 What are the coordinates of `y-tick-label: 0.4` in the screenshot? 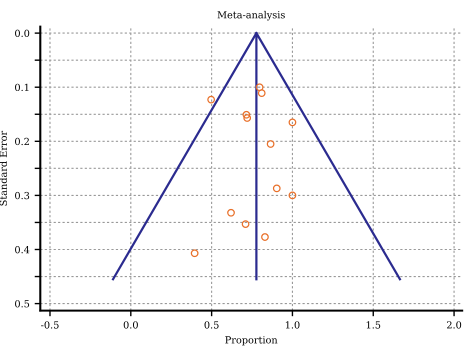 It's located at (22, 250).